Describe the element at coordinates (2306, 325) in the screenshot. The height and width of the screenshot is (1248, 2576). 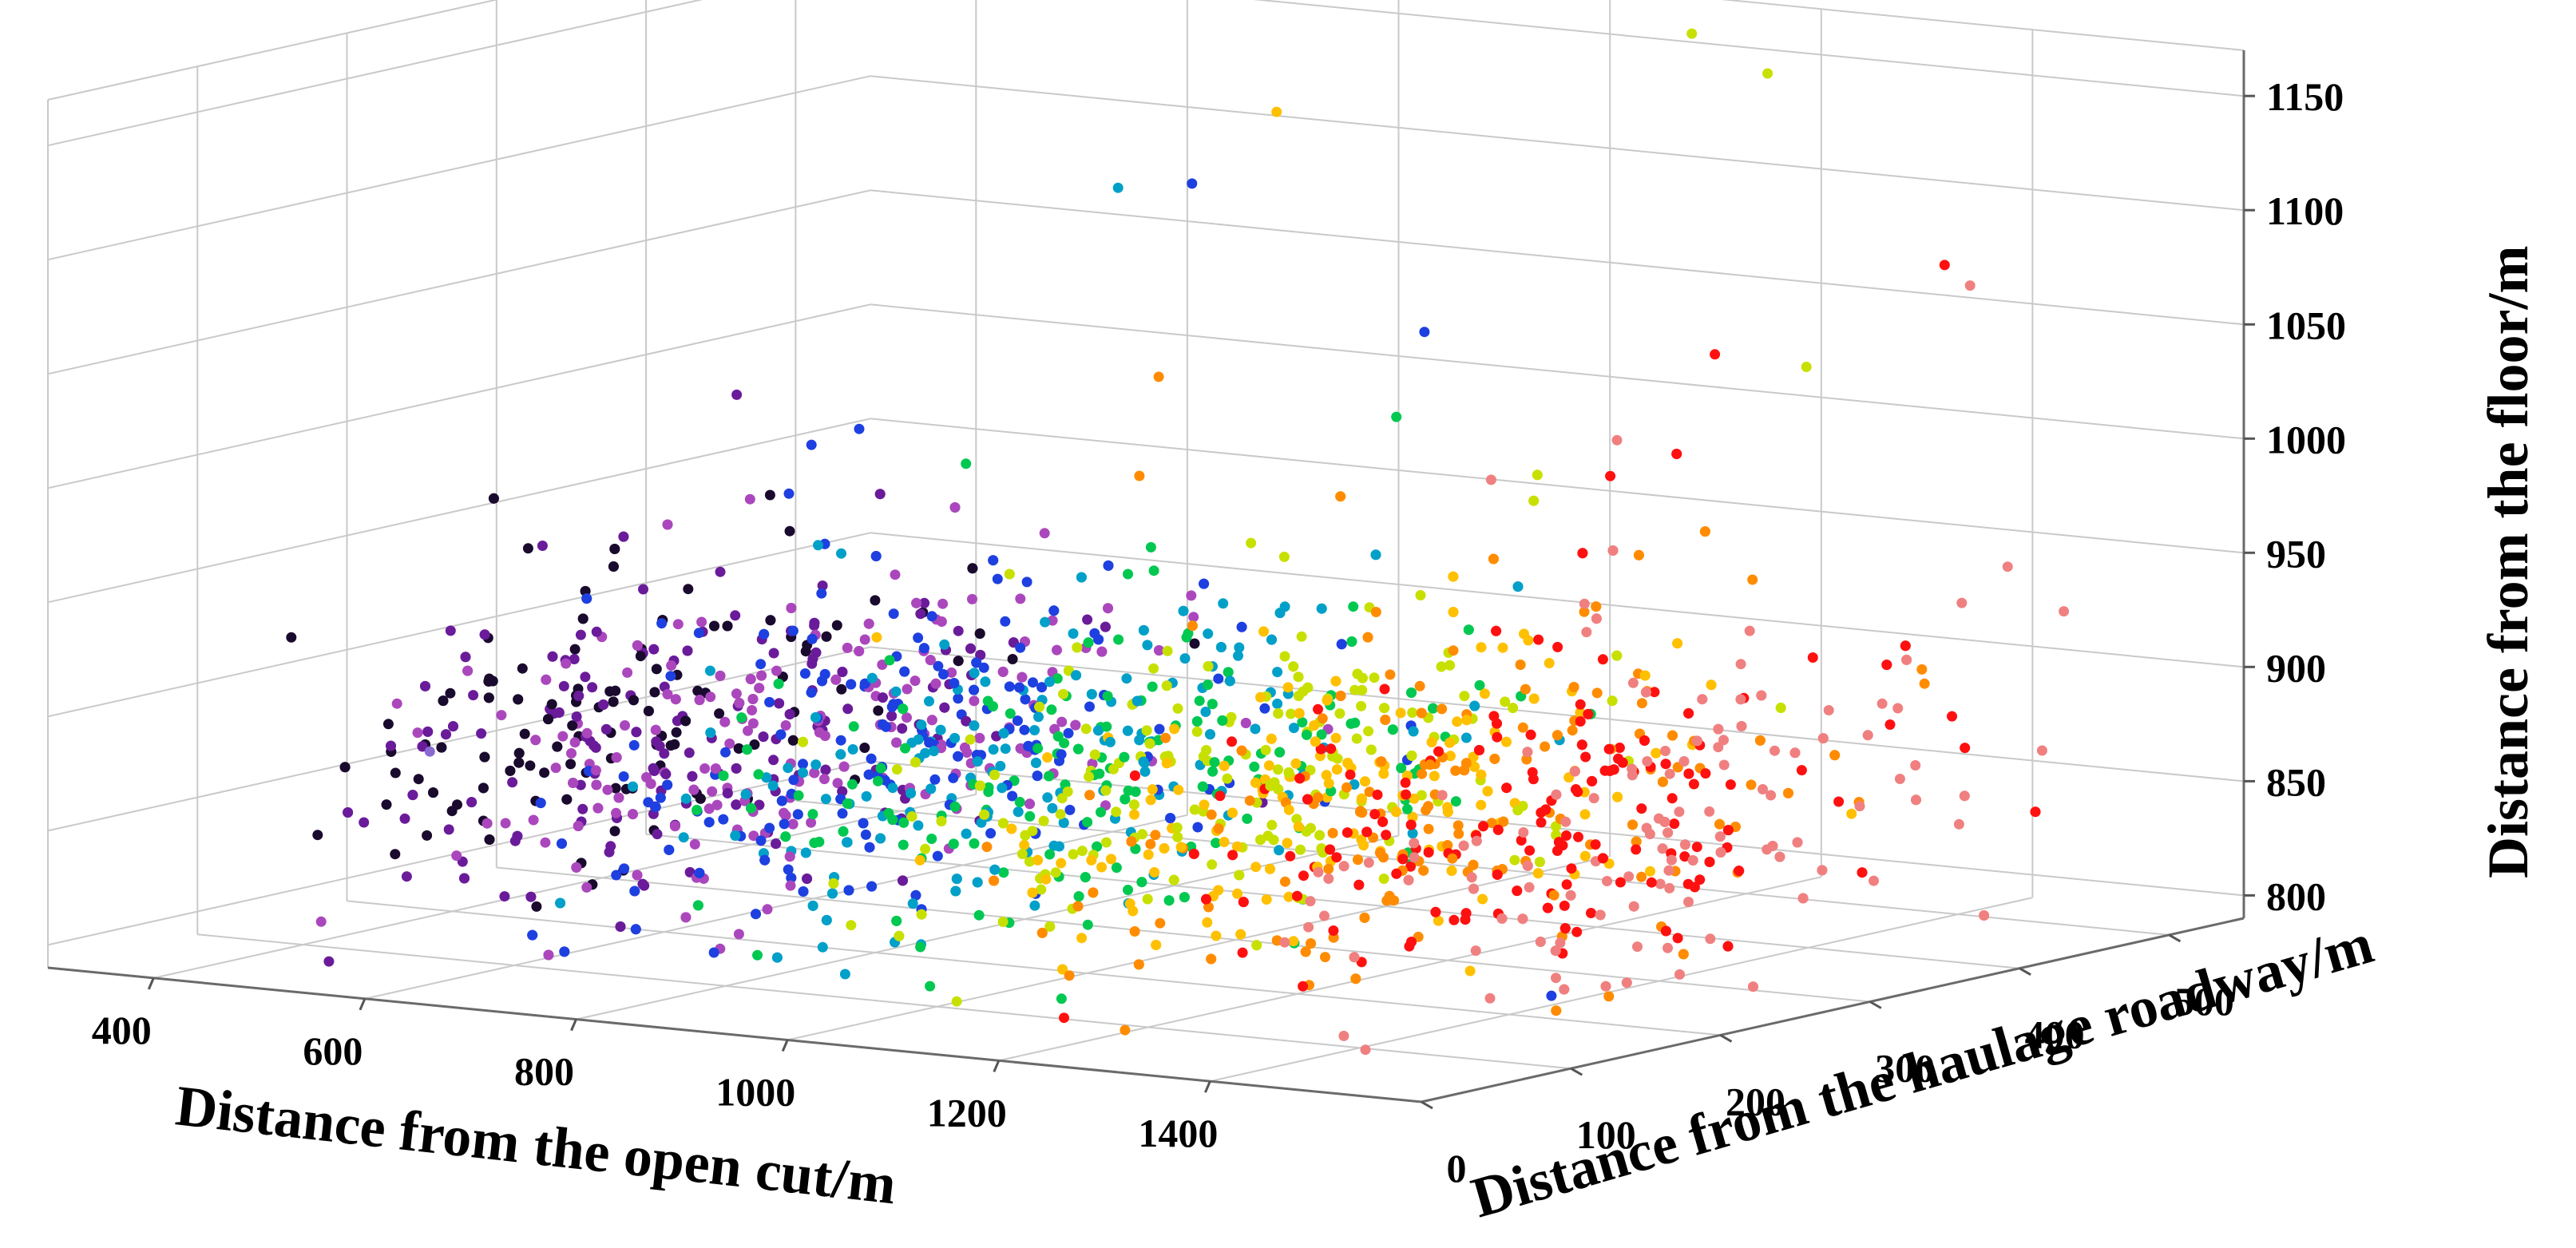
I see `z-tick-label: 1050` at that location.